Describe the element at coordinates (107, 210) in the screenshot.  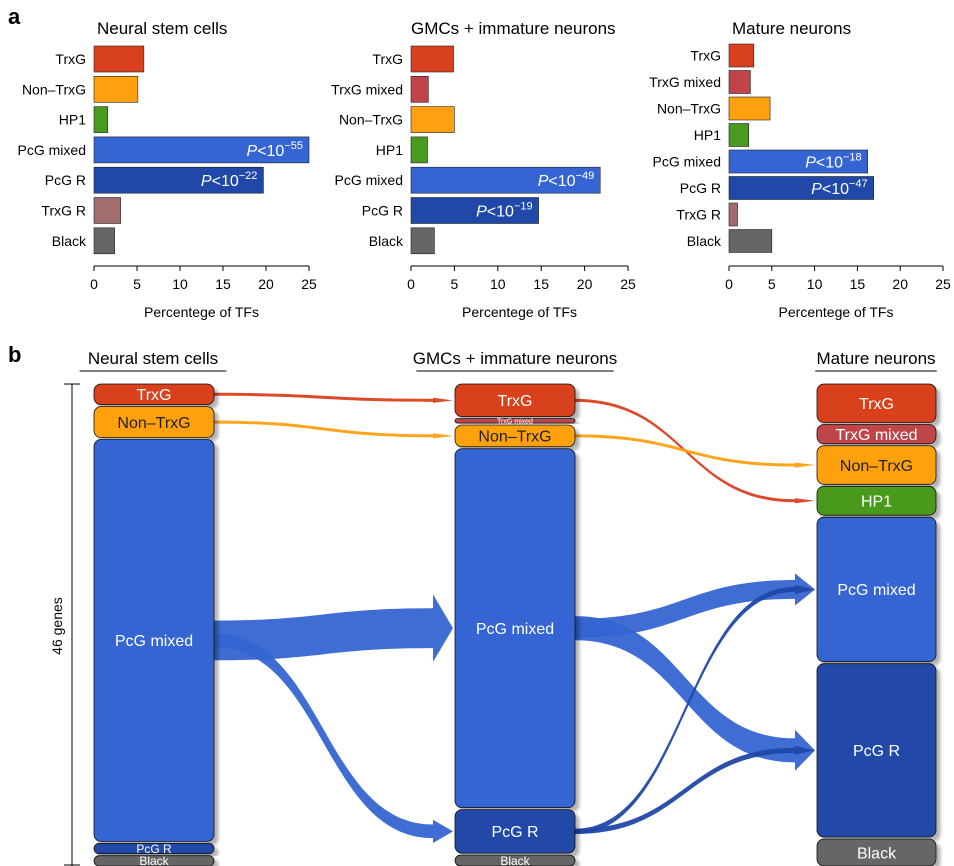
I see `bar-trxg-r` at that location.